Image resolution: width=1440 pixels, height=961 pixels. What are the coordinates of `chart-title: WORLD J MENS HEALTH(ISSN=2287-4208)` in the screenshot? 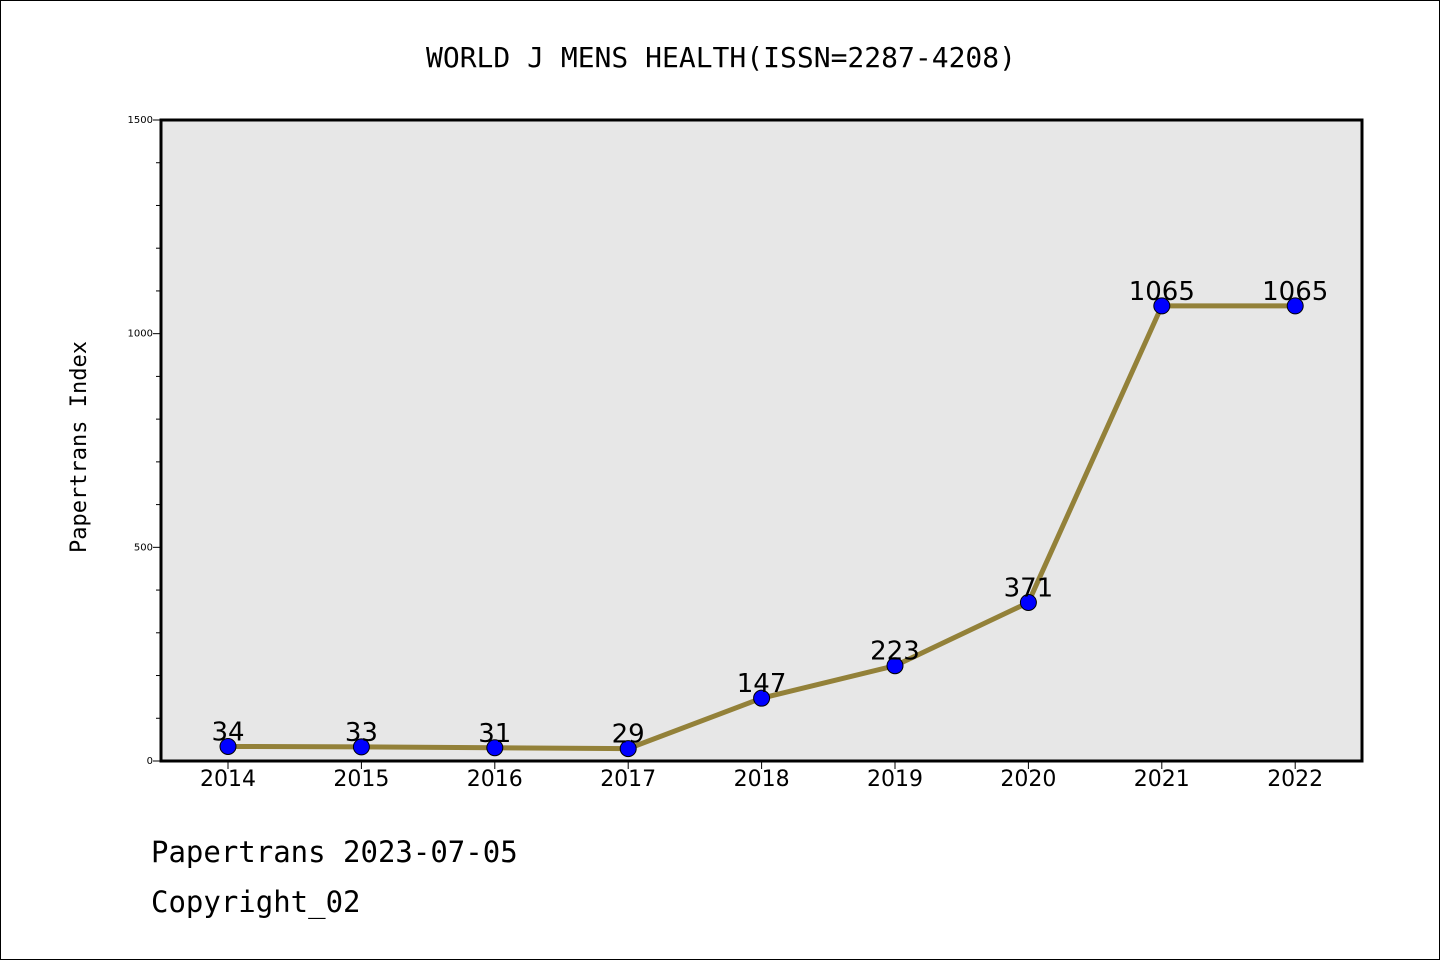 It's located at (721, 57).